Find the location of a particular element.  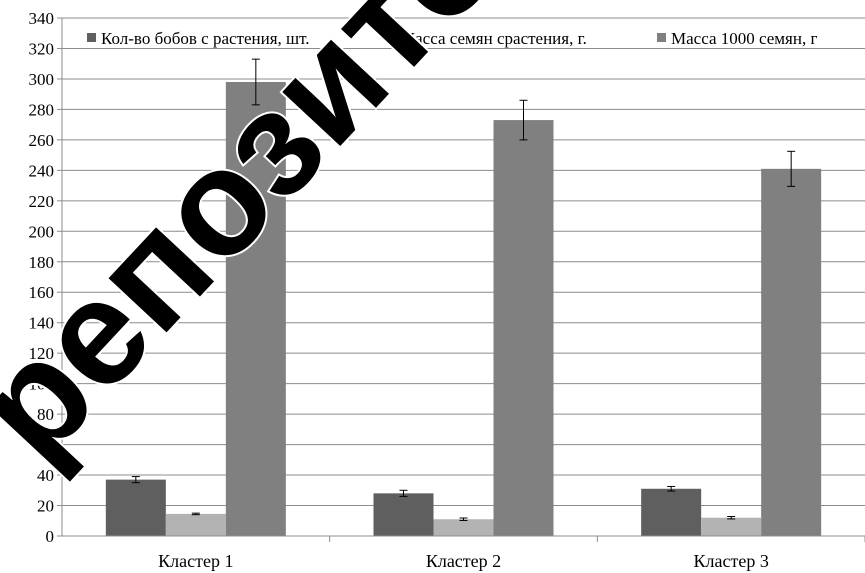

x-category-label: Кластер 2 is located at coordinates (463, 561).